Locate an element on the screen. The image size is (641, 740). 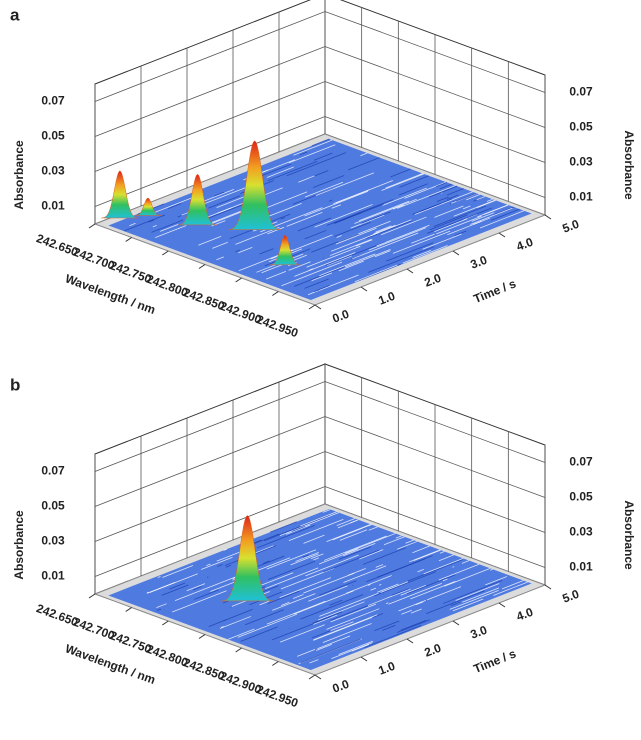
panel-label: b is located at coordinates (15, 384).